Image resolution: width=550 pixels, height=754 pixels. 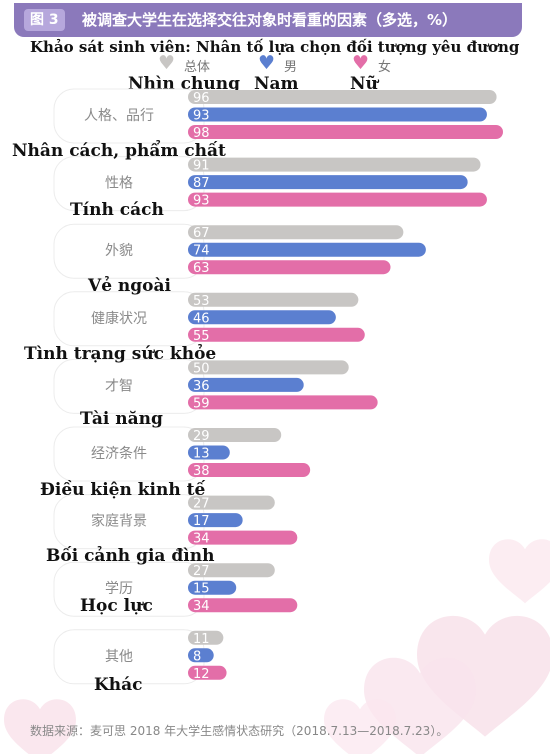 I want to click on bar-value-label: 17, so click(x=201, y=521).